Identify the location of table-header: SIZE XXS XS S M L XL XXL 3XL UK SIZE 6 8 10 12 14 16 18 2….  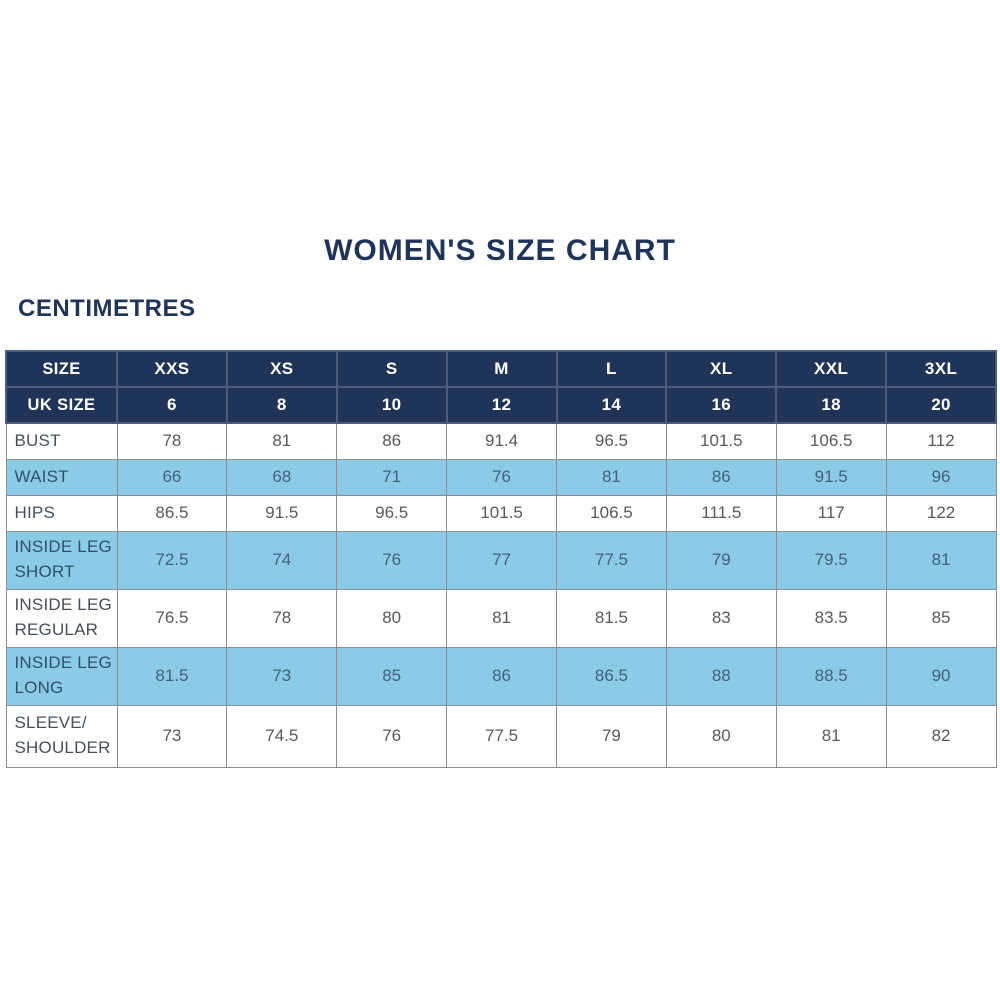
(501, 387).